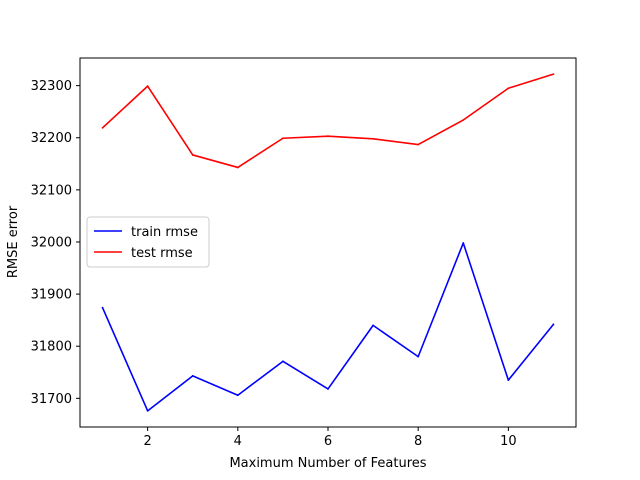 Image resolution: width=640 pixels, height=480 pixels. What do you see at coordinates (51, 295) in the screenshot?
I see `y-tick-label: 31900` at bounding box center [51, 295].